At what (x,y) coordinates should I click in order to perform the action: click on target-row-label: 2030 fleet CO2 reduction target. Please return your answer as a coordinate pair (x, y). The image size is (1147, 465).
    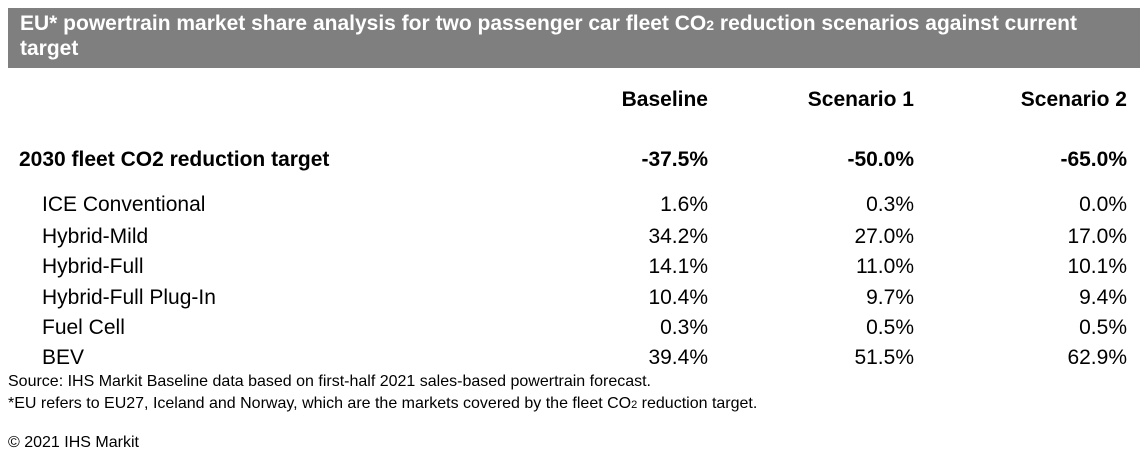
    Looking at the image, I should click on (174, 159).